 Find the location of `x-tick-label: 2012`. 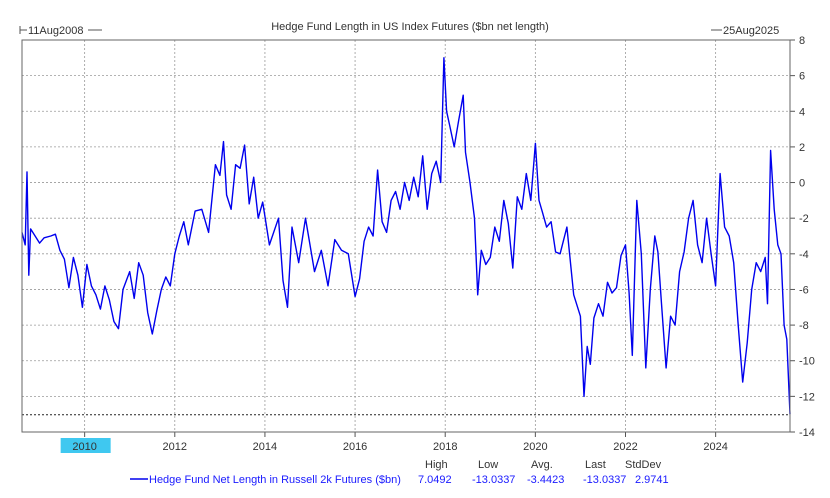

x-tick-label: 2012 is located at coordinates (175, 447).